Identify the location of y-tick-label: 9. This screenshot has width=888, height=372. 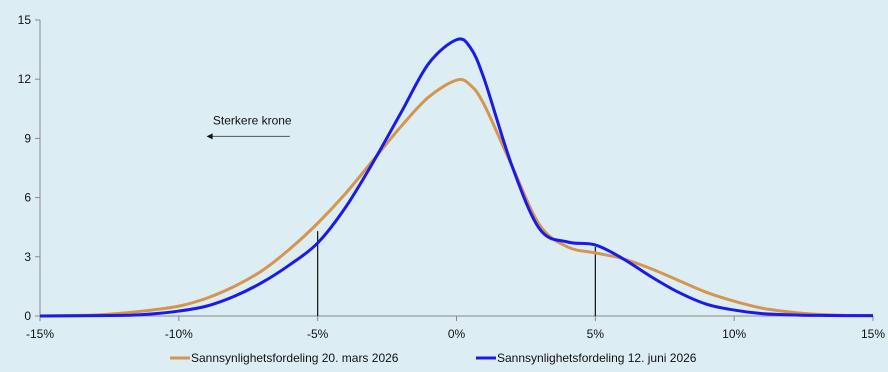
(27, 138).